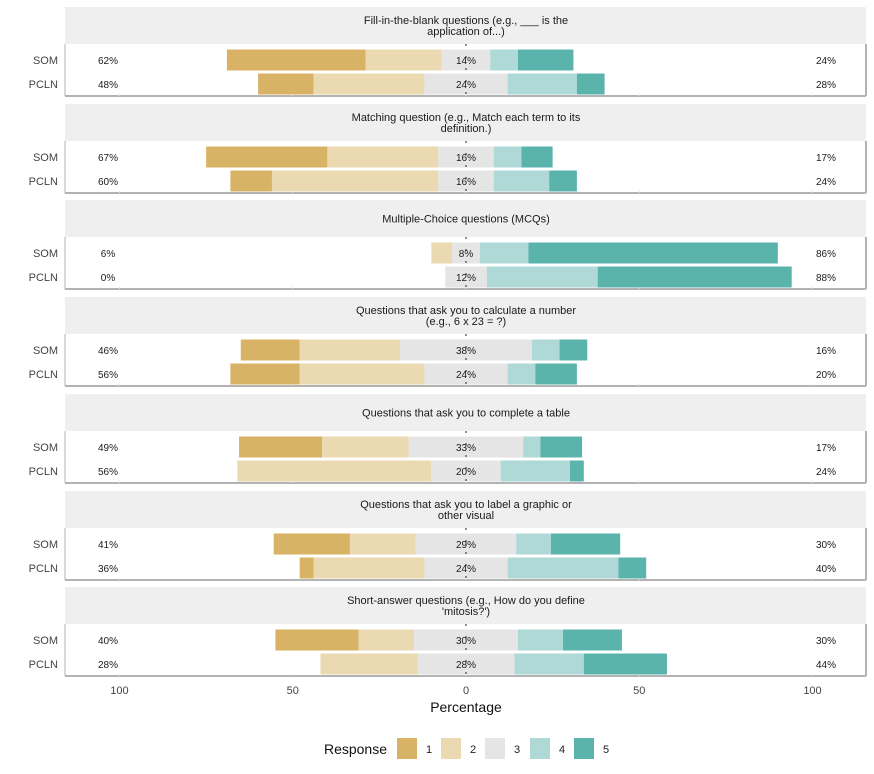  I want to click on legend-label: 5, so click(606, 750).